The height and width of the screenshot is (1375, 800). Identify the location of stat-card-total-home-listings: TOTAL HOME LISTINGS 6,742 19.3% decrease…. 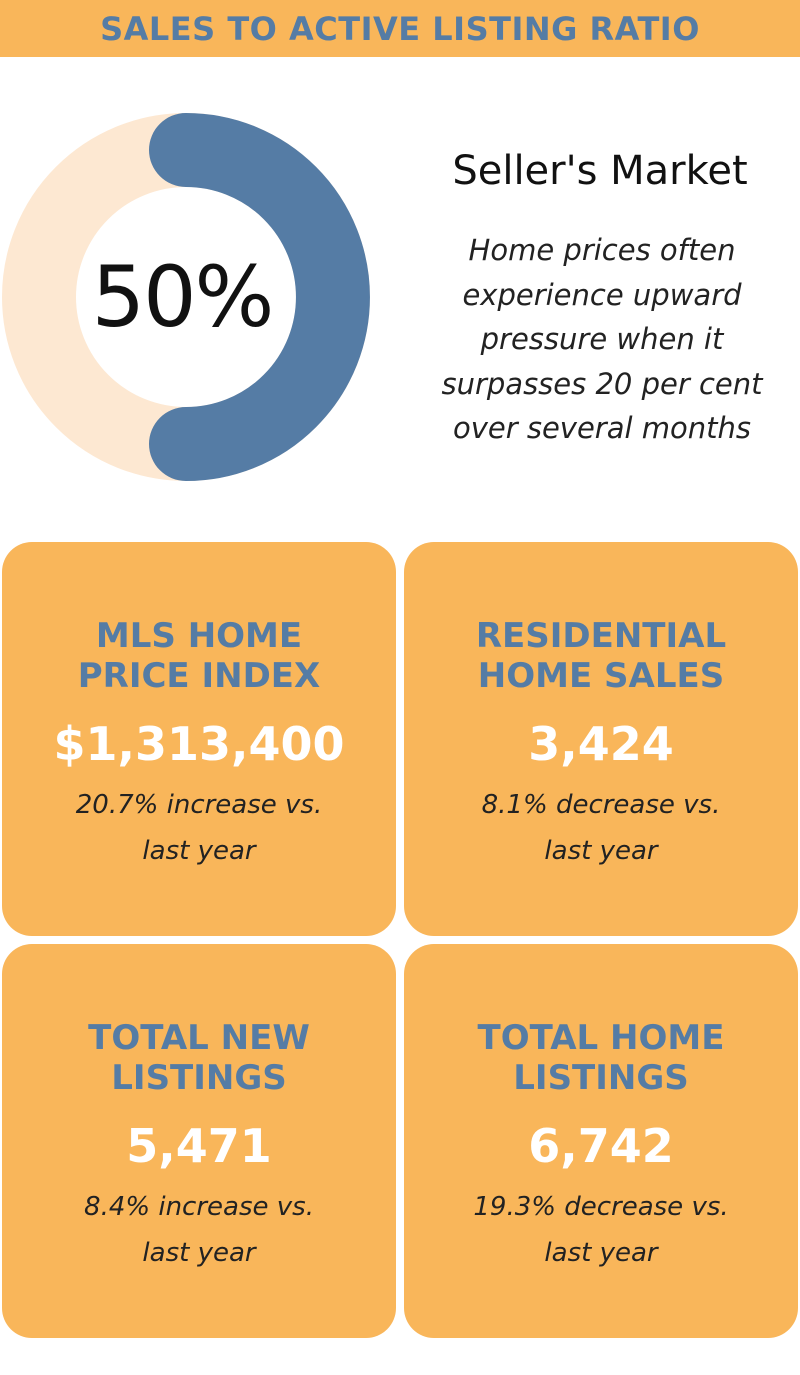
(601, 1141).